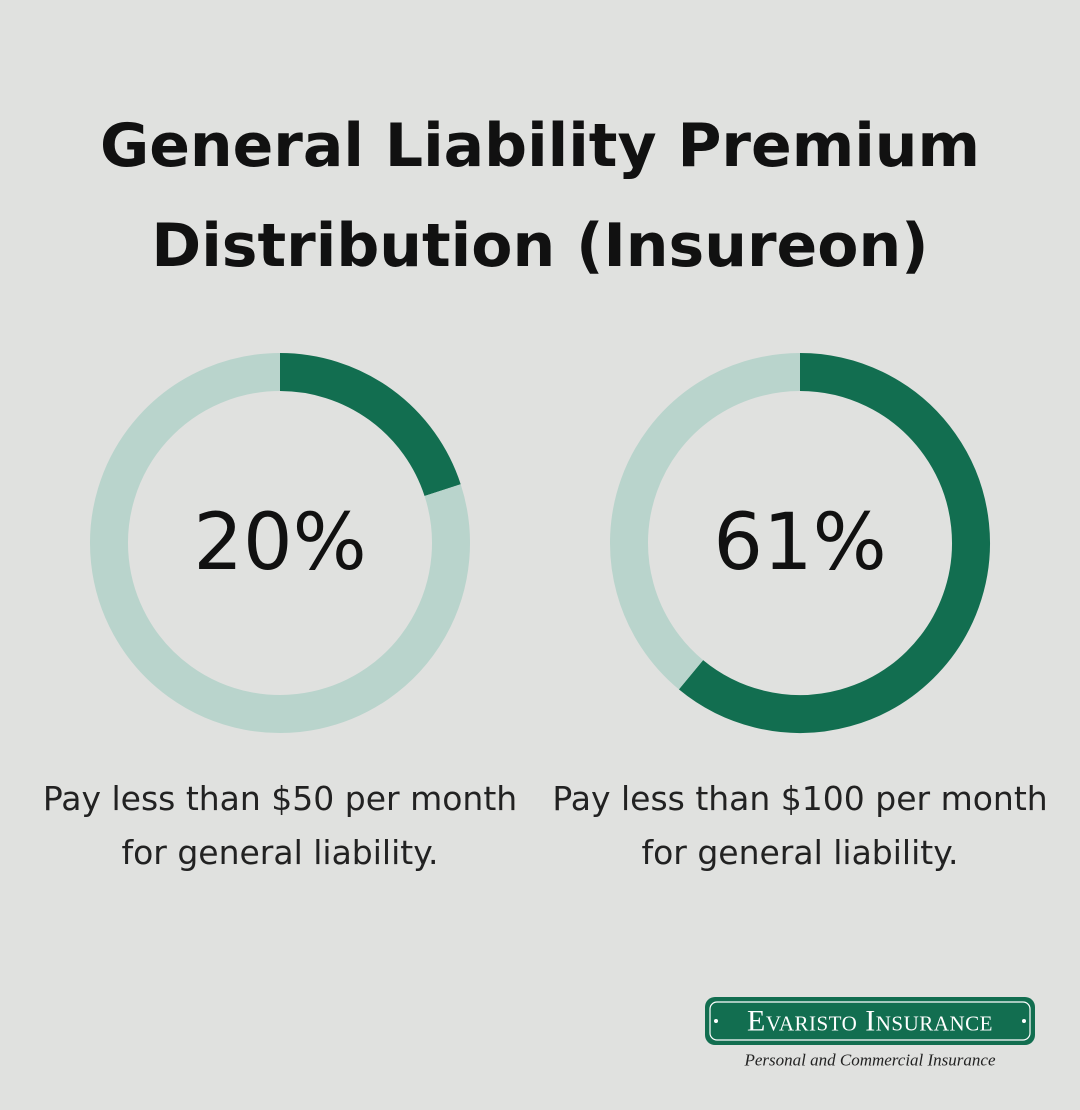 This screenshot has width=1080, height=1110. I want to click on logo-name: Evaristo Insurance, so click(870, 1021).